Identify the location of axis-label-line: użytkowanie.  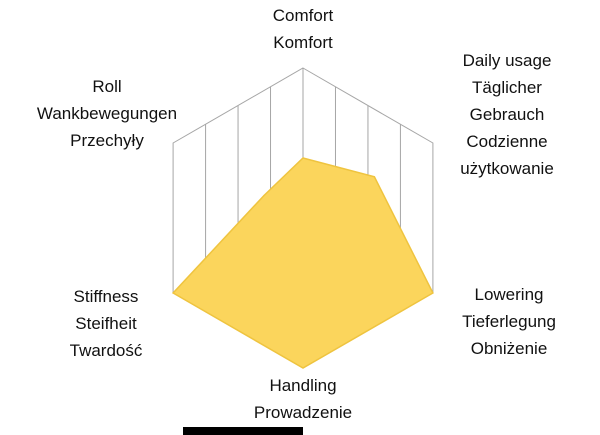
(507, 168).